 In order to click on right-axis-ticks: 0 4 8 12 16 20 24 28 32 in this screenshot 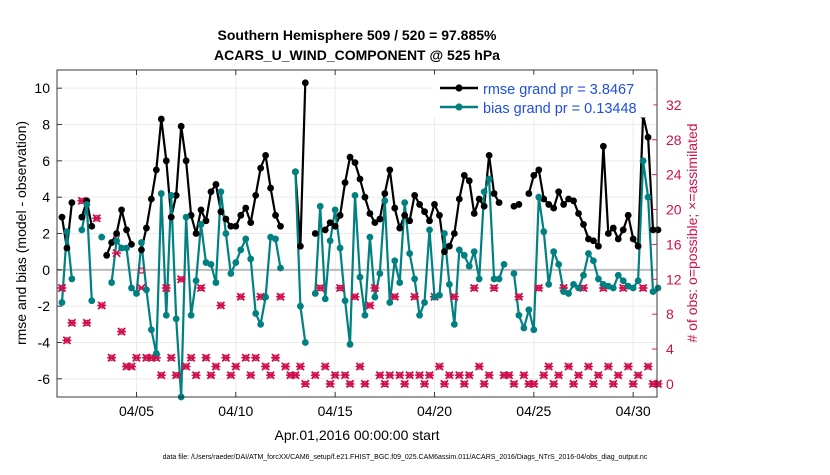, I will do `click(667, 244)`.